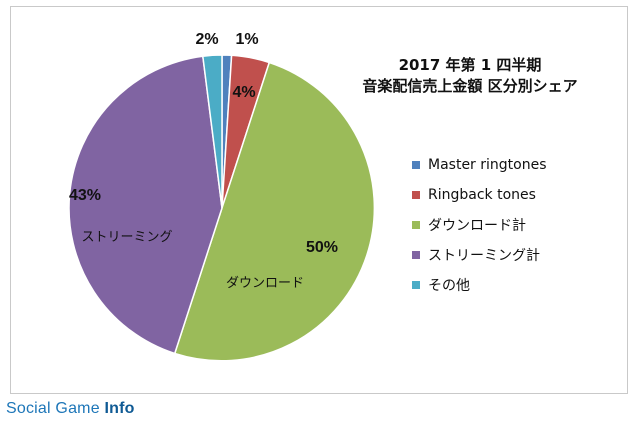 Image resolution: width=640 pixels, height=424 pixels. I want to click on data-label-other: 2%, so click(206, 39).